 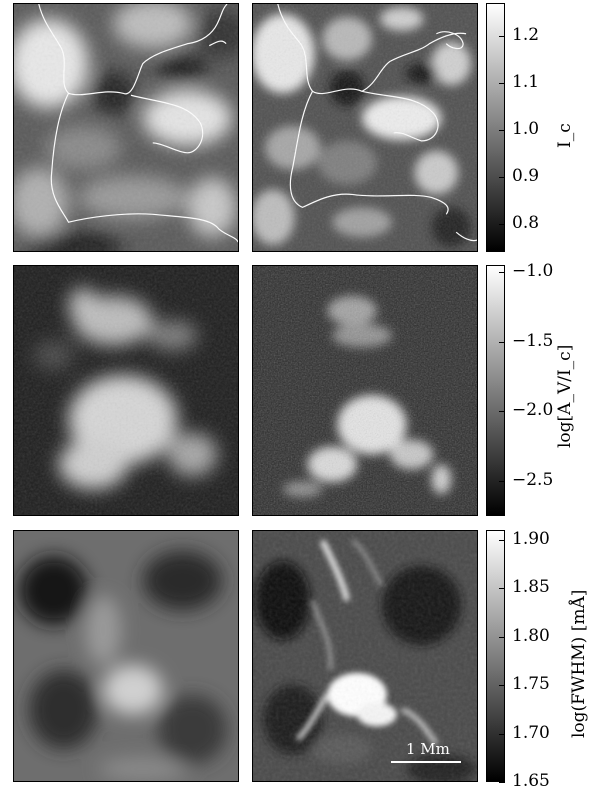 What do you see at coordinates (495, 390) in the screenshot?
I see `colorbar-amplitude` at bounding box center [495, 390].